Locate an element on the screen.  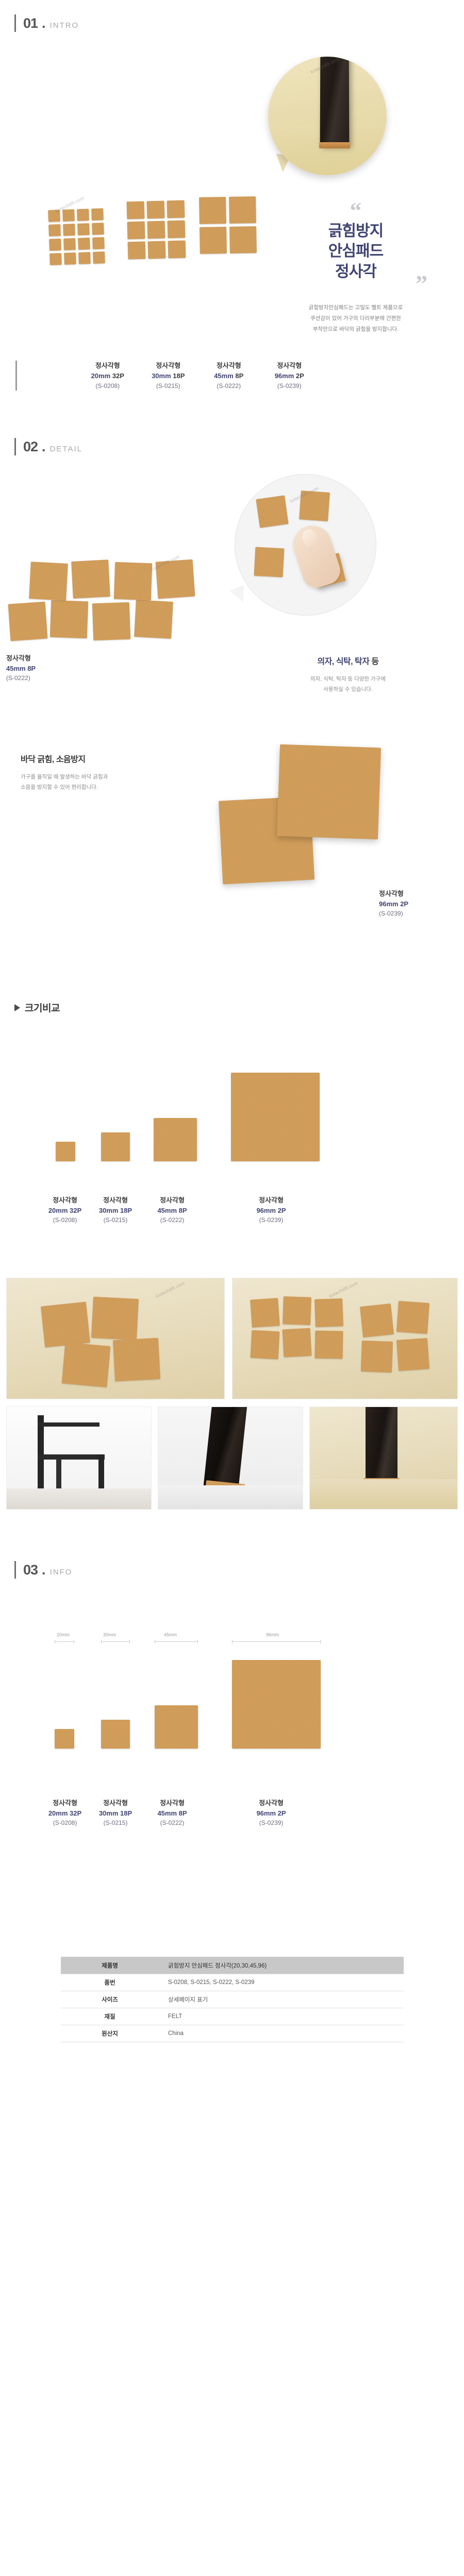
size-dimension: 45mm 8P is located at coordinates (21, 668).